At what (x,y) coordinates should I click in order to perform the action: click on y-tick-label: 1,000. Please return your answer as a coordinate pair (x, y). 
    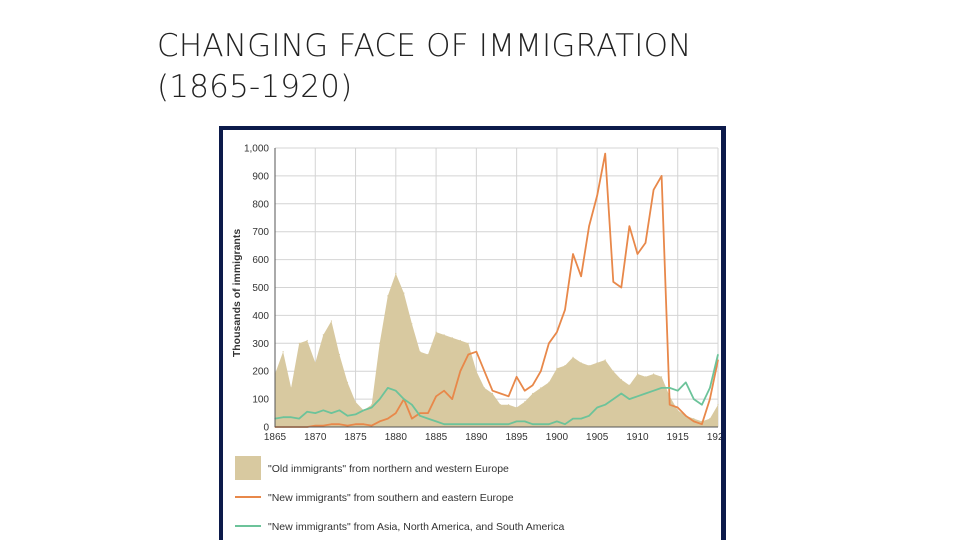
    Looking at the image, I should click on (256, 149).